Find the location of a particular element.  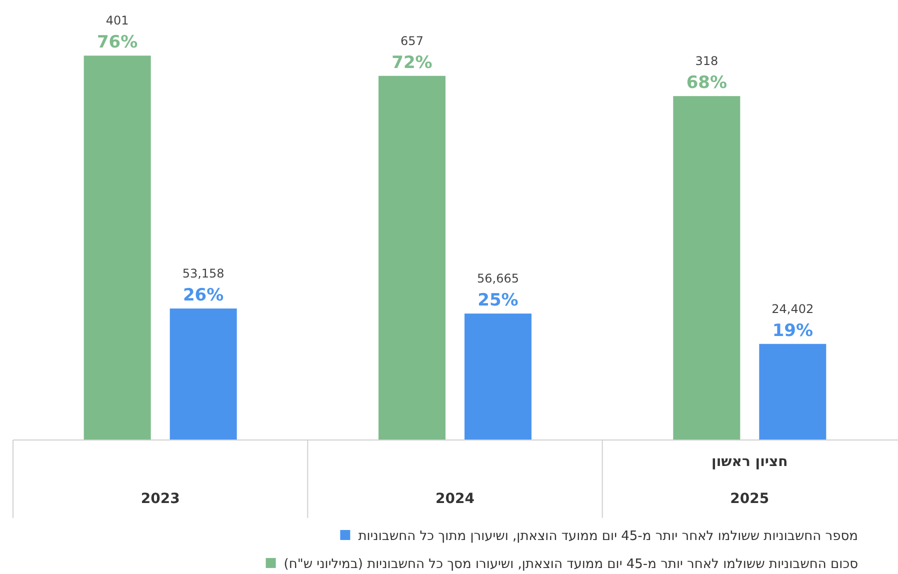

legend-label: מספר החשבוניות ששולמו לאחר יותר מ-45 יום ממועד הוצאתן, ושיעורן מתוך כל החשבוניות is located at coordinates (608, 536).